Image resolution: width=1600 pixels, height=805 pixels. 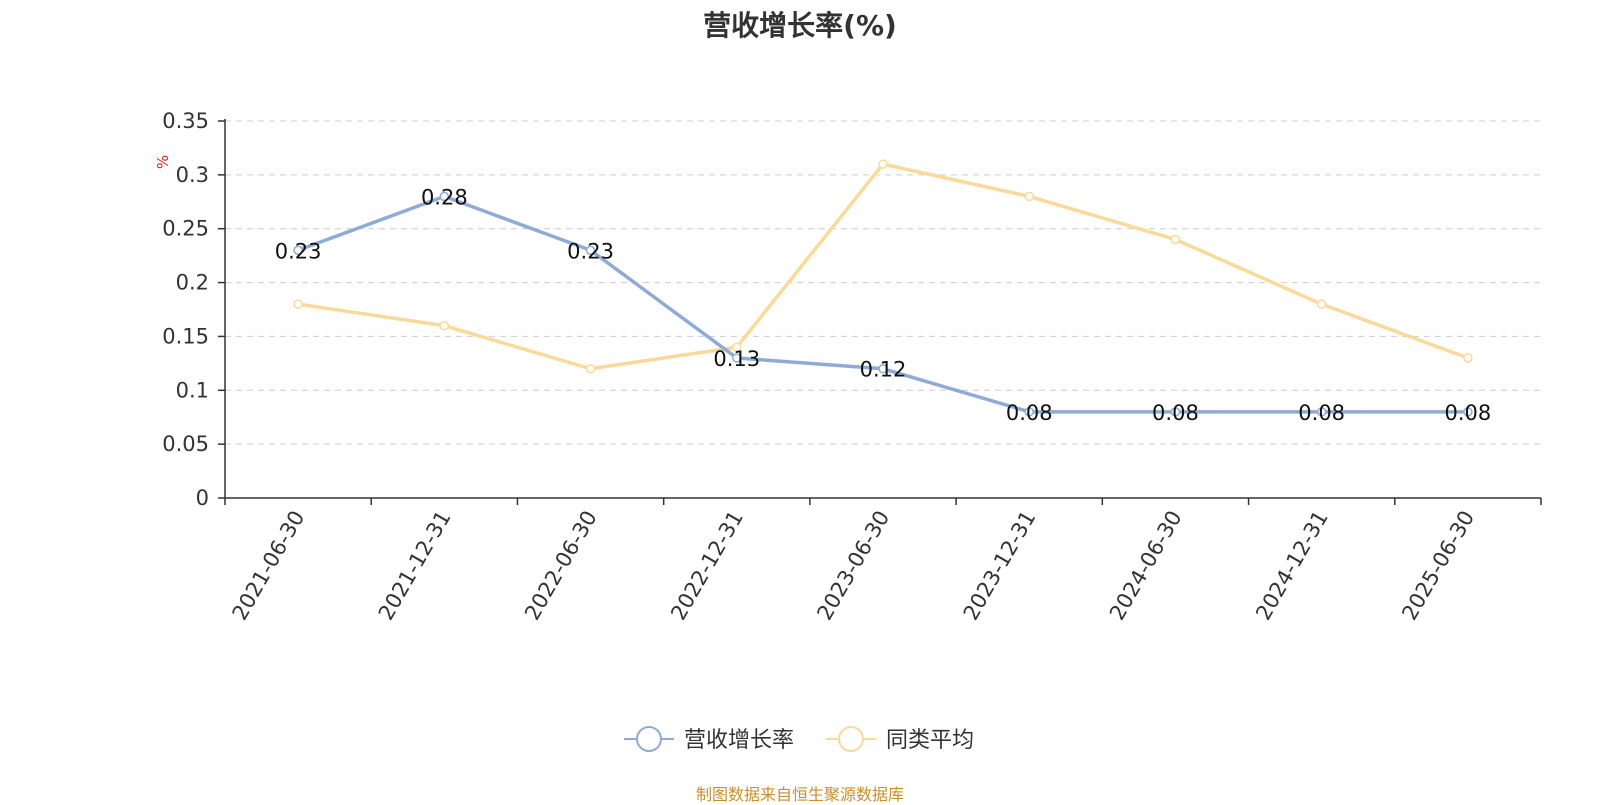 I want to click on x-tick-label: 2024-12-31, so click(x=1292, y=566).